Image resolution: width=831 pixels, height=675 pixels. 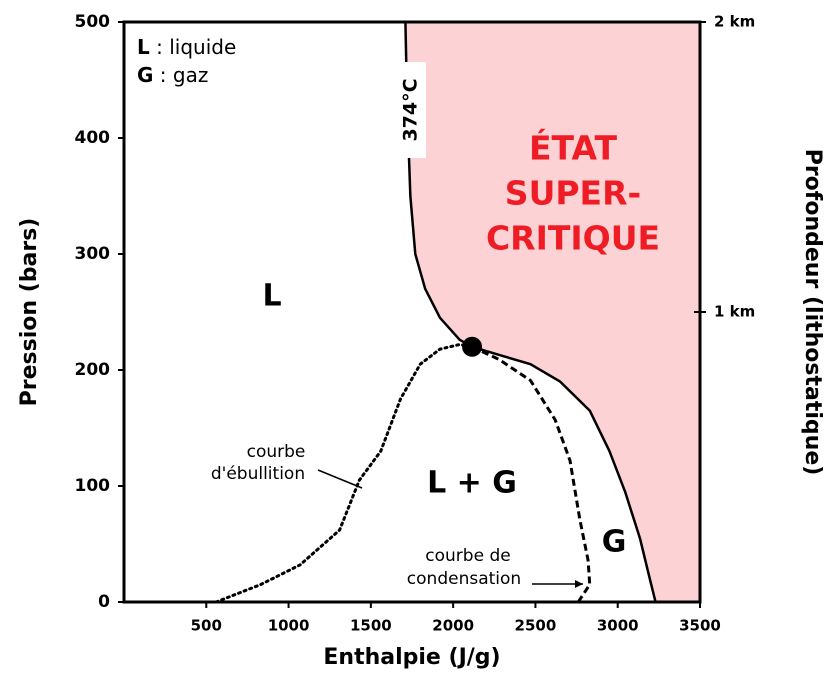 What do you see at coordinates (340, 479) in the screenshot?
I see `leader-line` at bounding box center [340, 479].